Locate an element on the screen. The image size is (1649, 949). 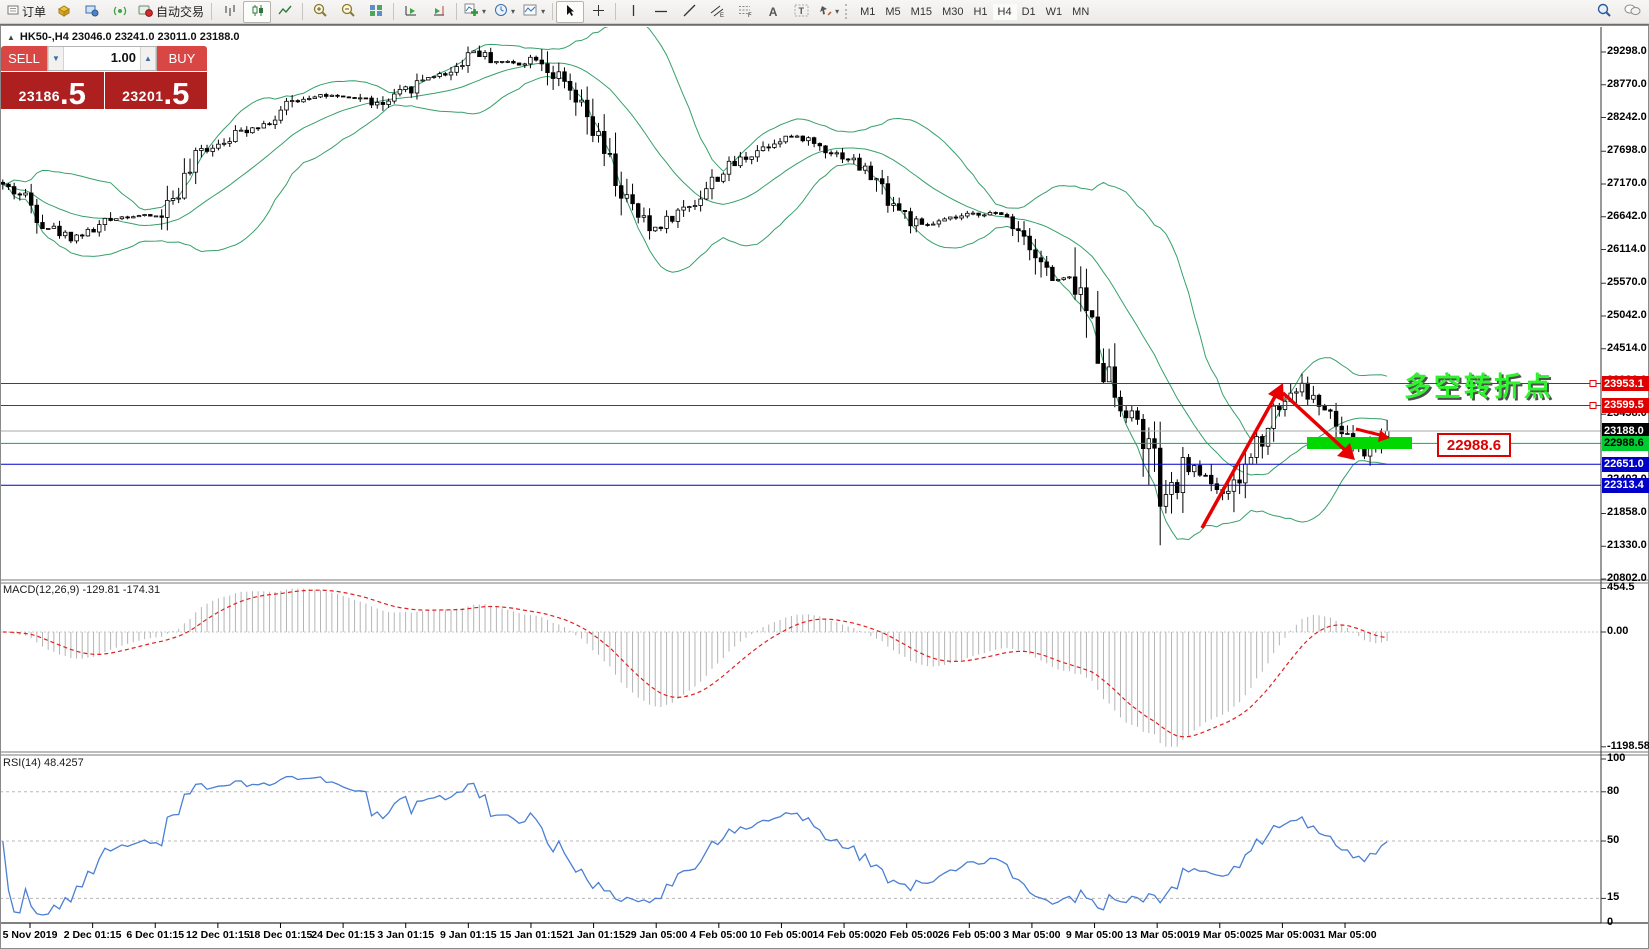
trendline-icon is located at coordinates (689, 12).